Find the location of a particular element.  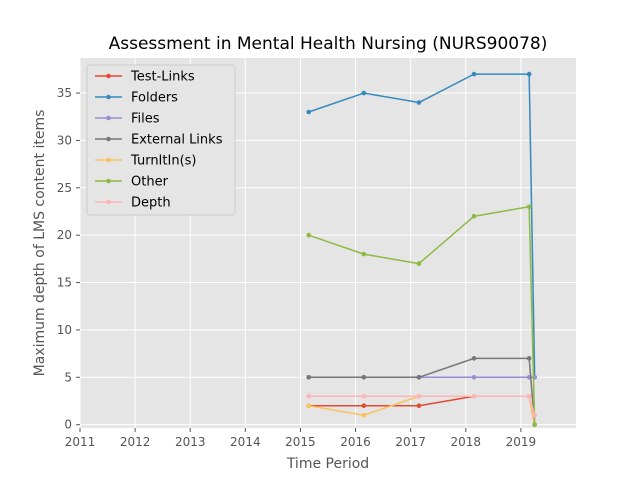

x-tick-label: 2011 is located at coordinates (80, 442).